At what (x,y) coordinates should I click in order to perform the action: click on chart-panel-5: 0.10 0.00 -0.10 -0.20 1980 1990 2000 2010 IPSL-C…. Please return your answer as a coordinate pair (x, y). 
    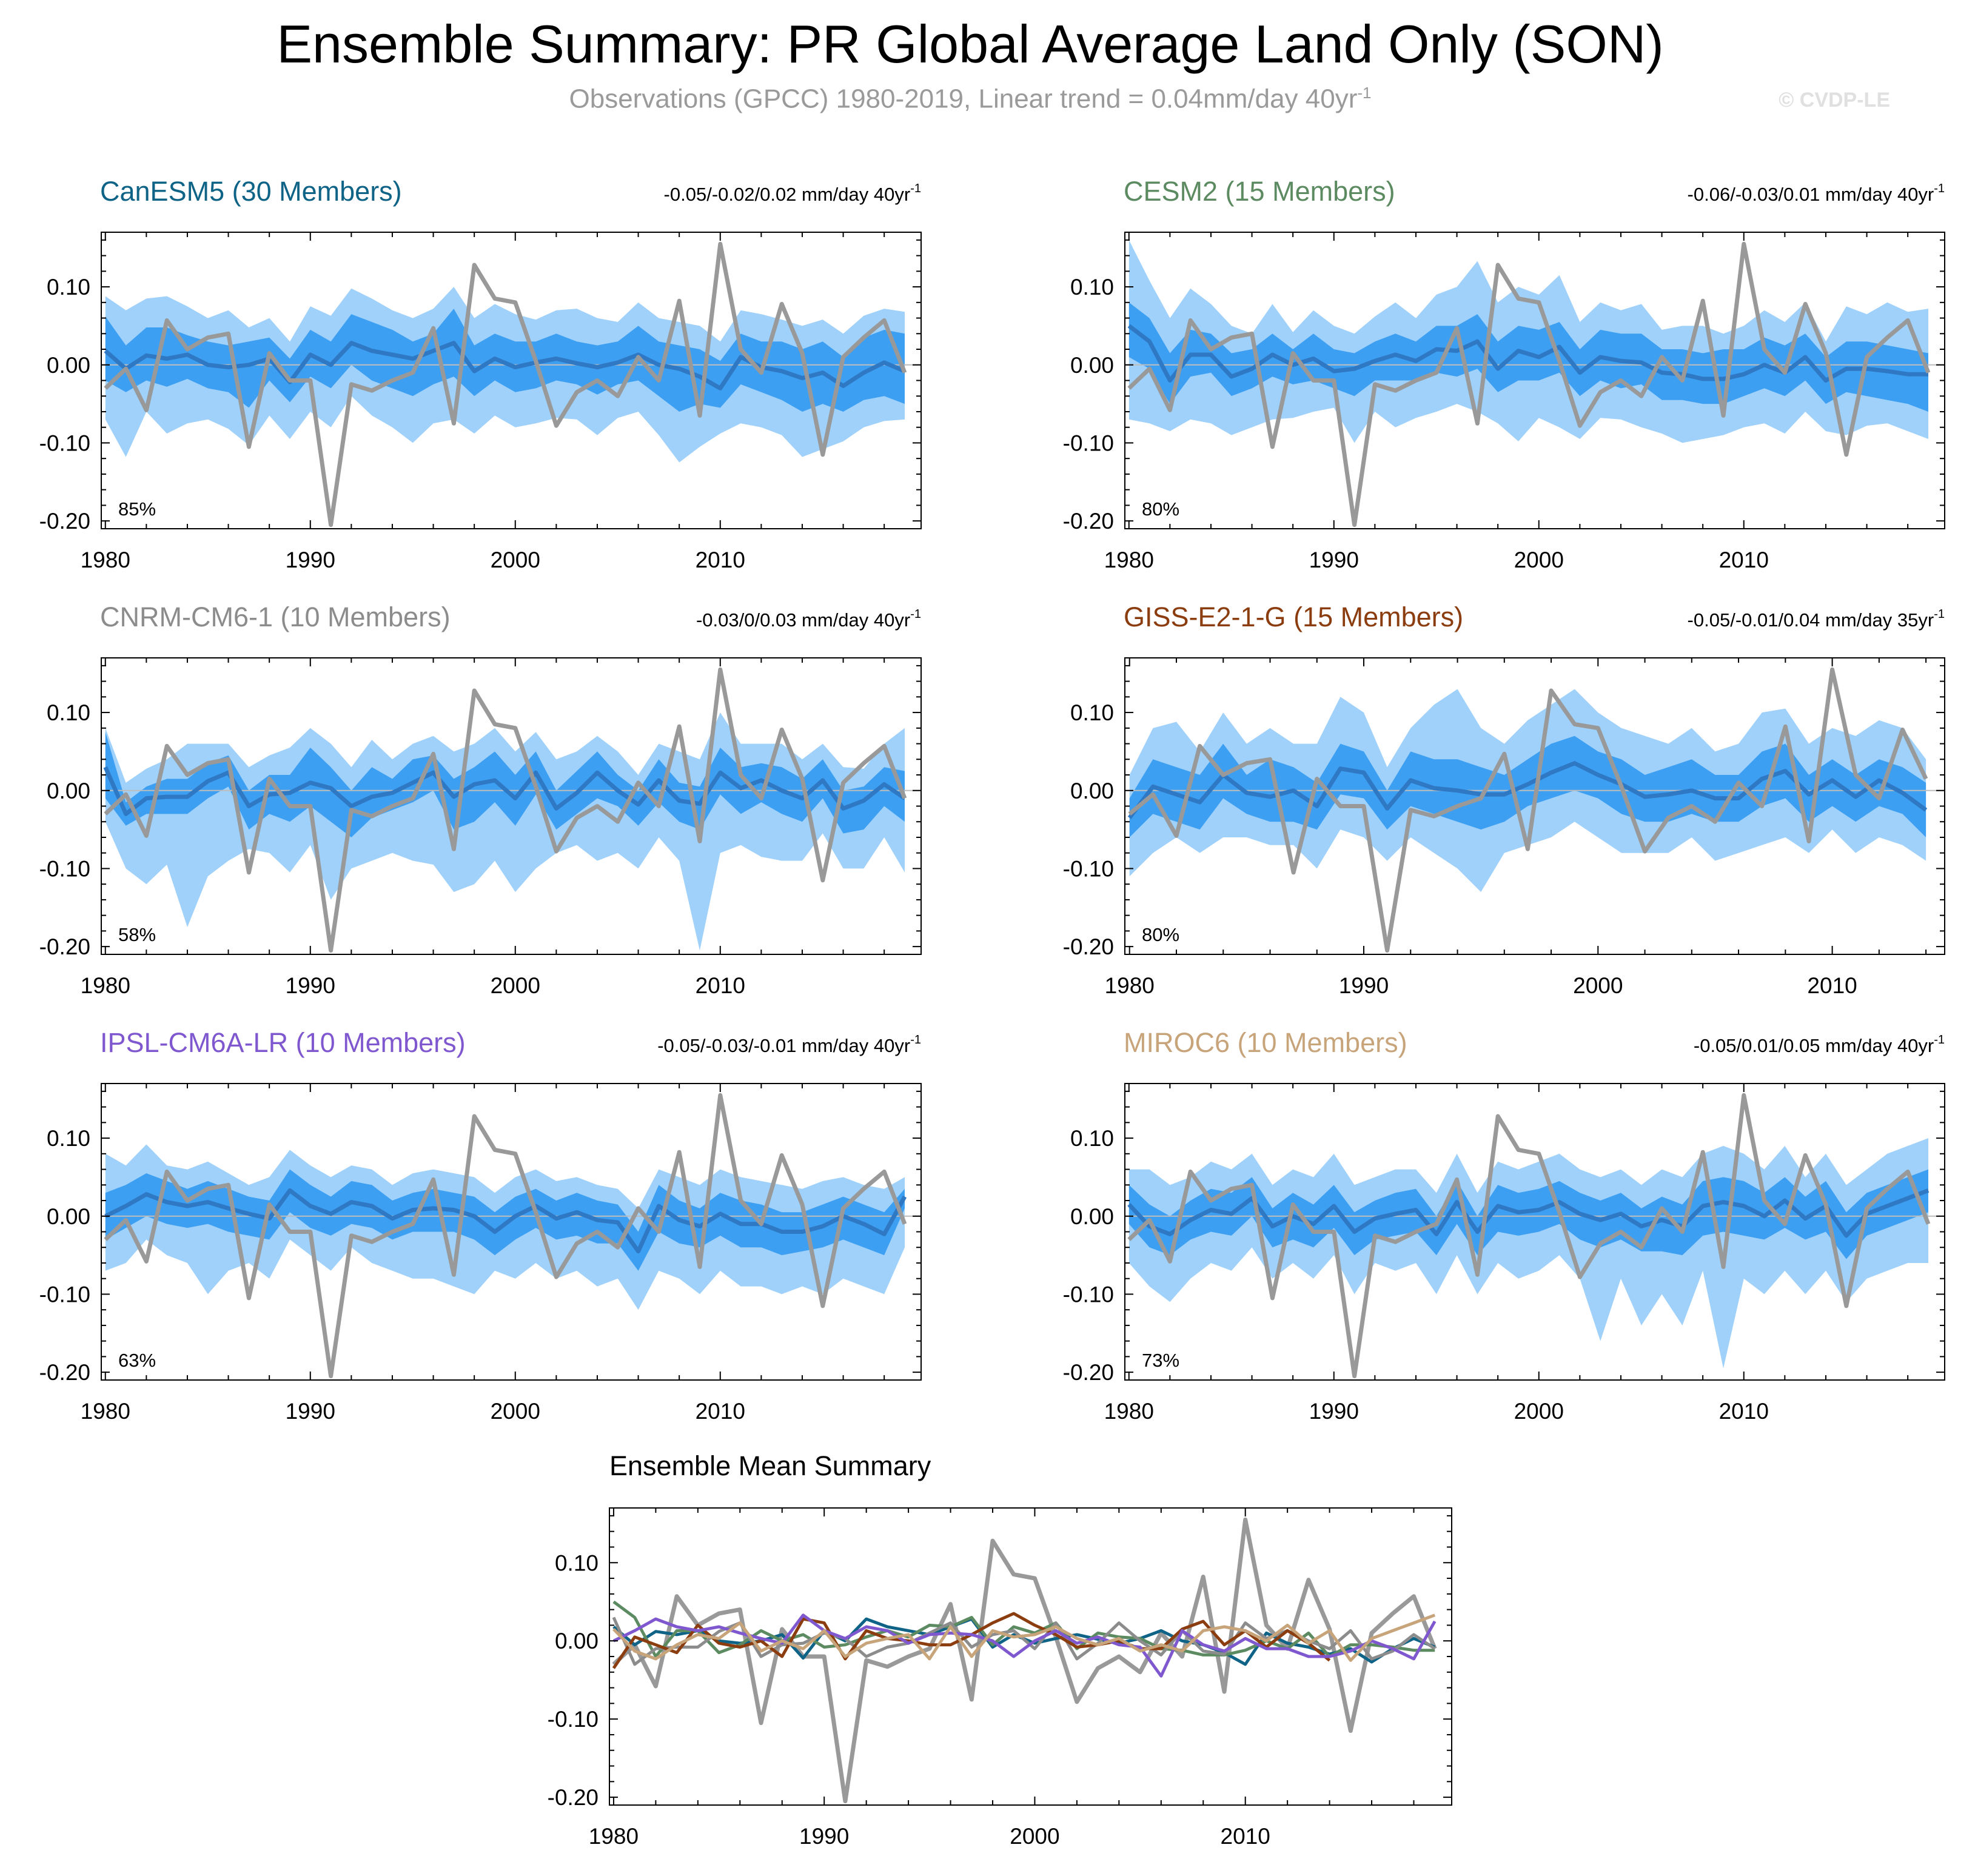
    Looking at the image, I should click on (480, 1225).